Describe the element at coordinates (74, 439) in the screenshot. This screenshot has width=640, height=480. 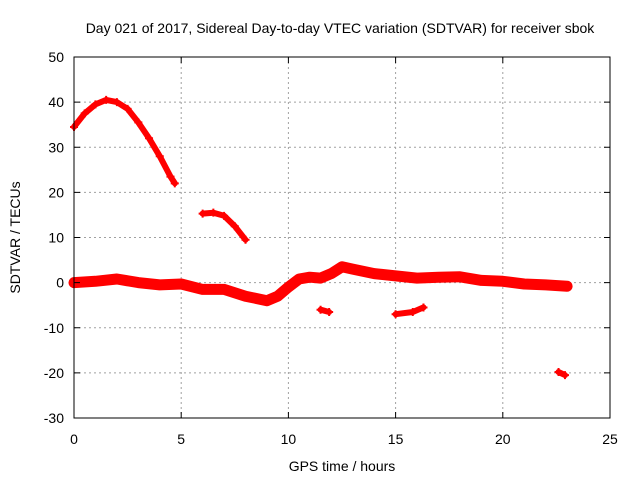
I see `x-tick-label: 0` at that location.